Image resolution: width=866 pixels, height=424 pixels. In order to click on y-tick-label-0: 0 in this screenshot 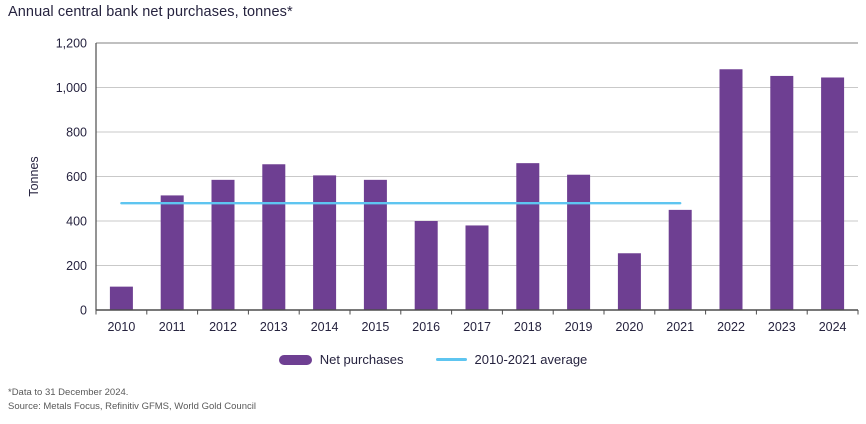, I will do `click(83, 311)`.